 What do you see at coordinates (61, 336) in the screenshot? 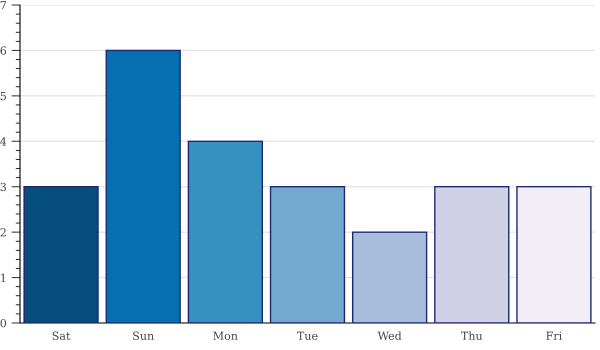
I see `x-tick-label: Sat` at bounding box center [61, 336].